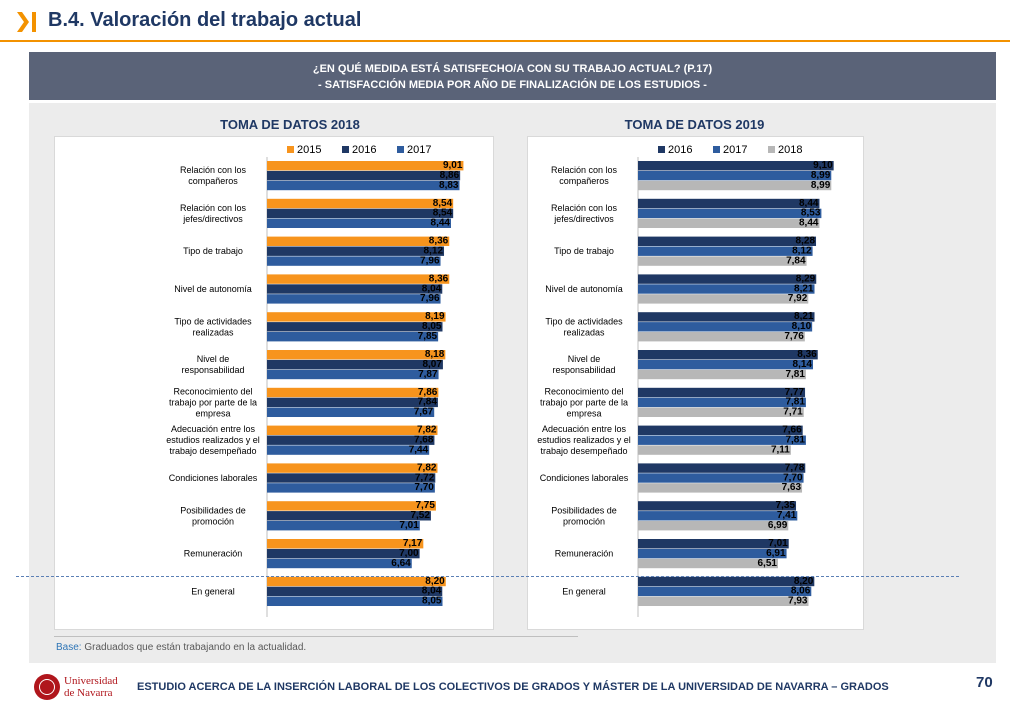 The width and height of the screenshot is (1024, 709). Describe the element at coordinates (802, 326) in the screenshot. I see `data-label: 8,10` at that location.